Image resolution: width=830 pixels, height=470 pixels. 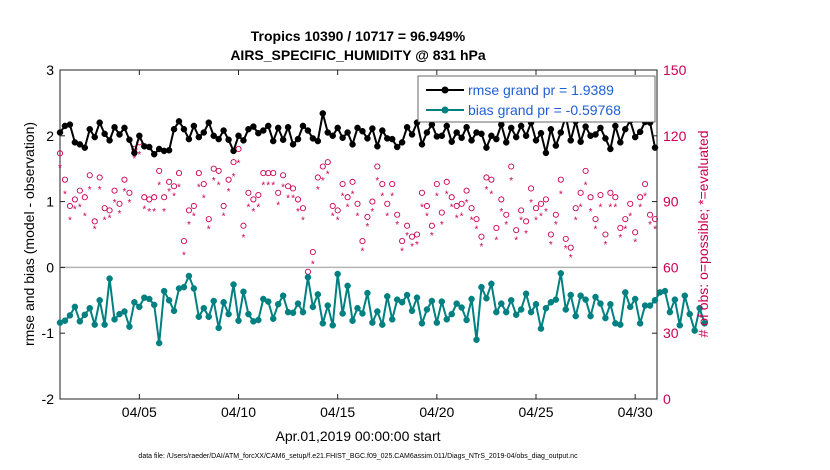 What do you see at coordinates (357, 436) in the screenshot?
I see `x-axis-label: Apr.01,2019 00:00:00 start` at bounding box center [357, 436].